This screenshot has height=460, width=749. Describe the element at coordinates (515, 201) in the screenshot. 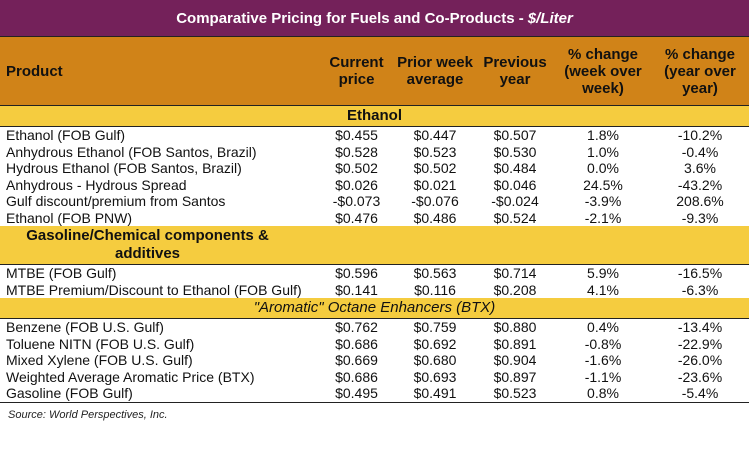

I see `cell-previous-year: -$0.024` at that location.